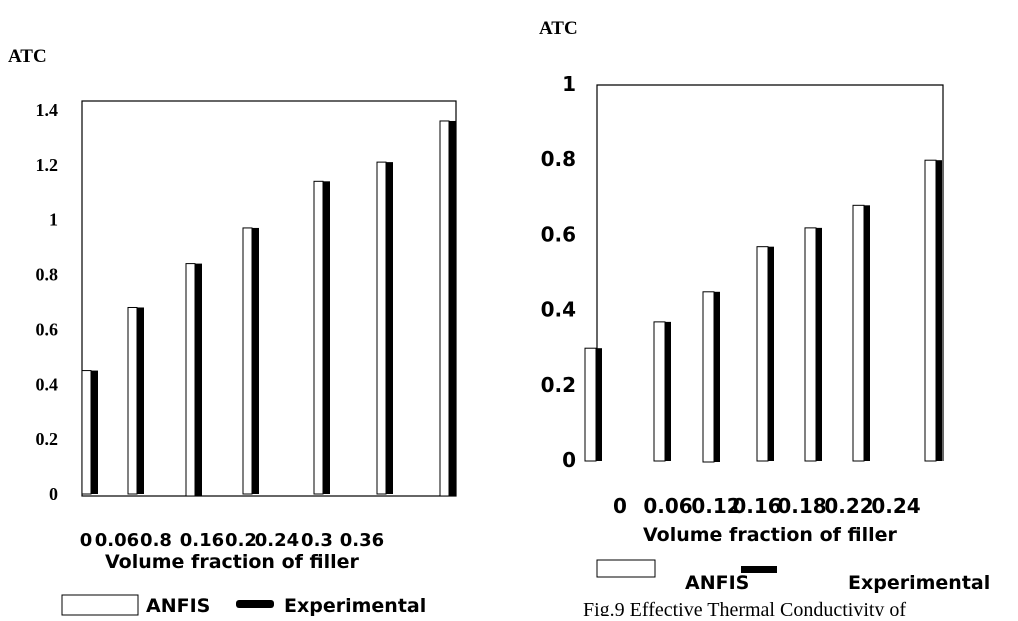 The height and width of the screenshot is (621, 1018). Describe the element at coordinates (241, 540) in the screenshot. I see `x-tick-label: 0.2` at that location.